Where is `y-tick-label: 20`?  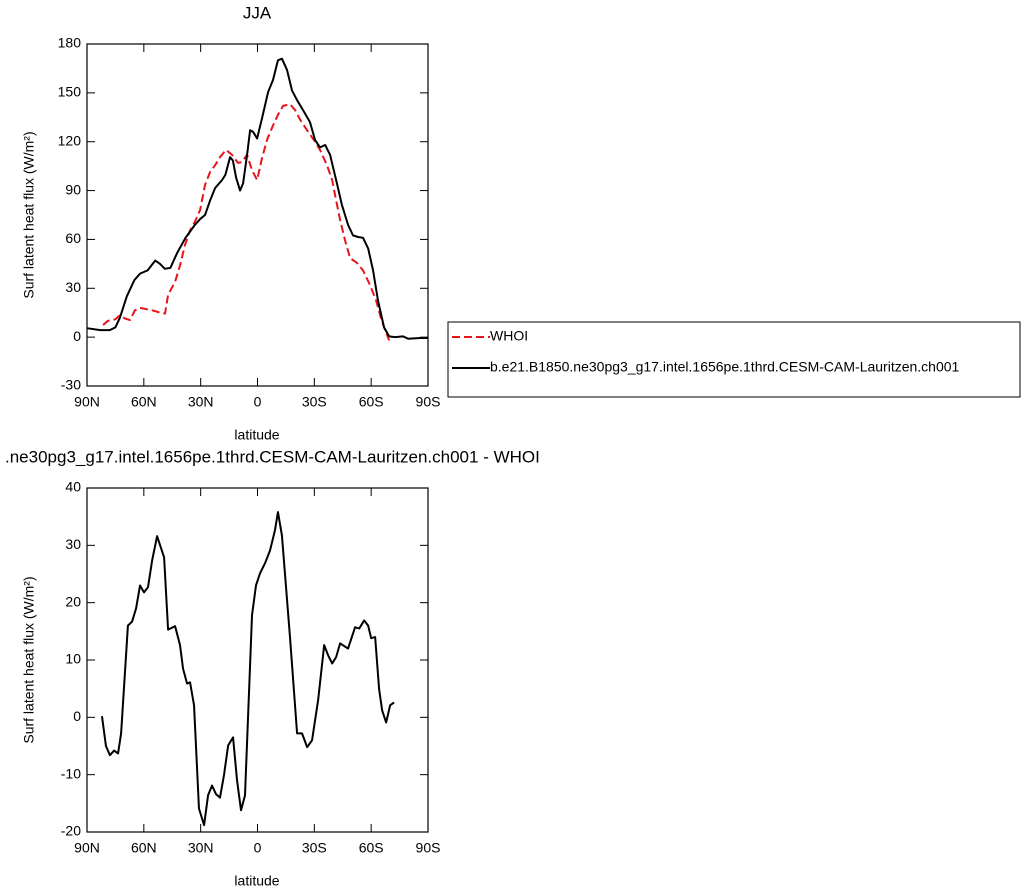 y-tick-label: 20 is located at coordinates (73, 601).